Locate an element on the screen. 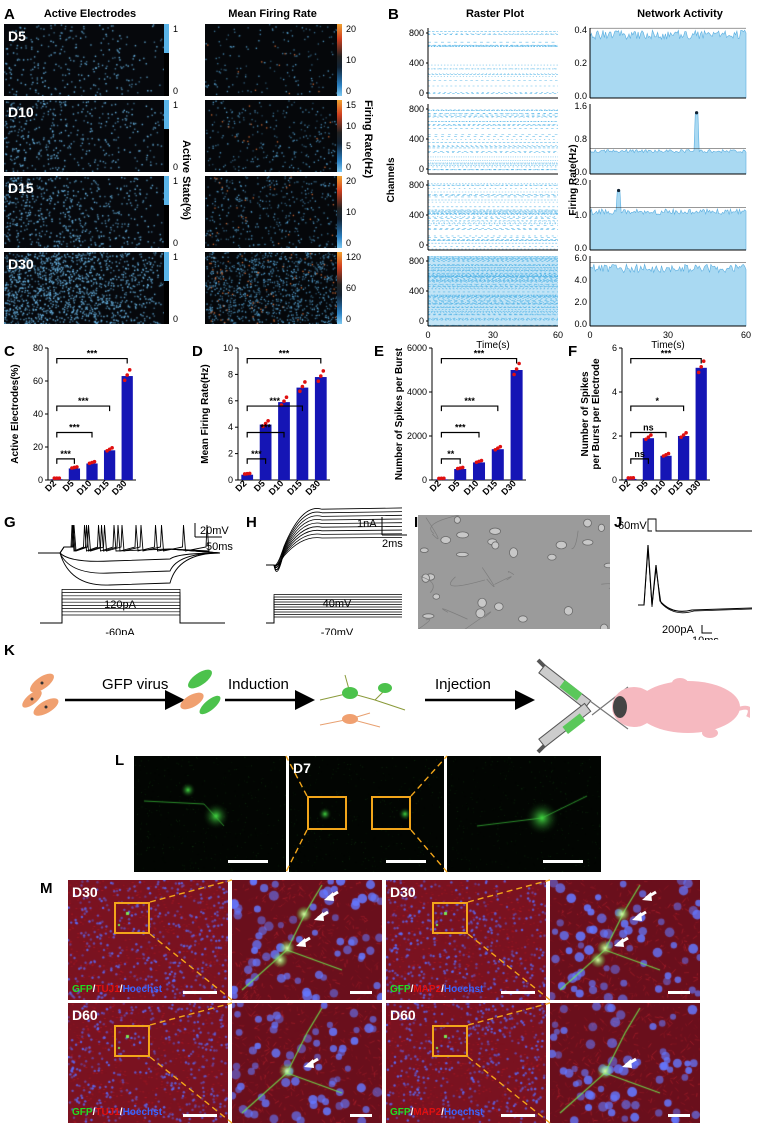 The height and width of the screenshot is (1124, 760). panel-label-g: G is located at coordinates (10, 522).